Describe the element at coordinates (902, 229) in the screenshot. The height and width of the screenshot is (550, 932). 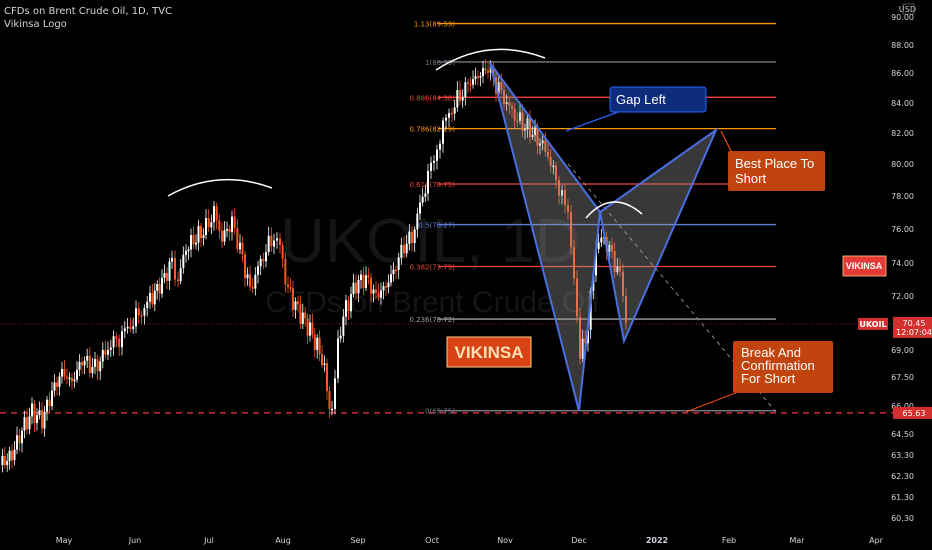
I see `price-tick: 76.00` at that location.